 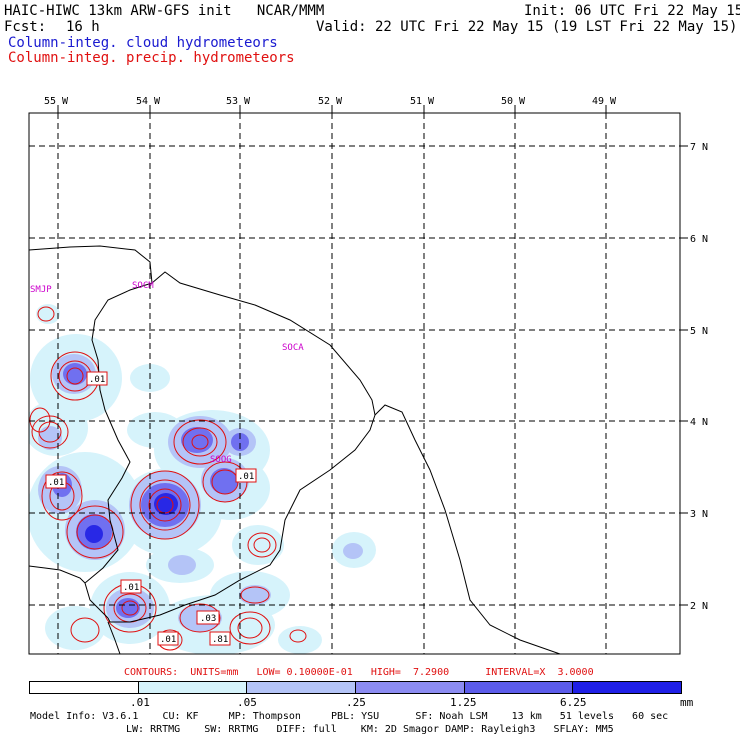 What do you see at coordinates (151, 58) in the screenshot?
I see `legend-precip: Column-integ. precip. hydrometeors` at bounding box center [151, 58].